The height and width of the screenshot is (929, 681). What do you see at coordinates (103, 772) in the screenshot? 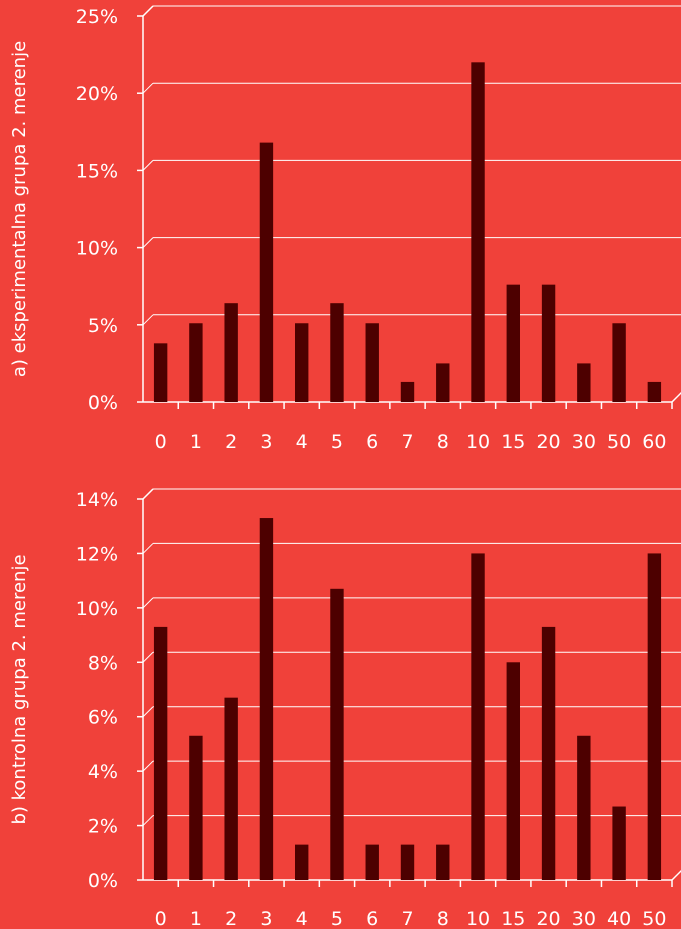
I see `y-tick-label: 4%` at bounding box center [103, 772].